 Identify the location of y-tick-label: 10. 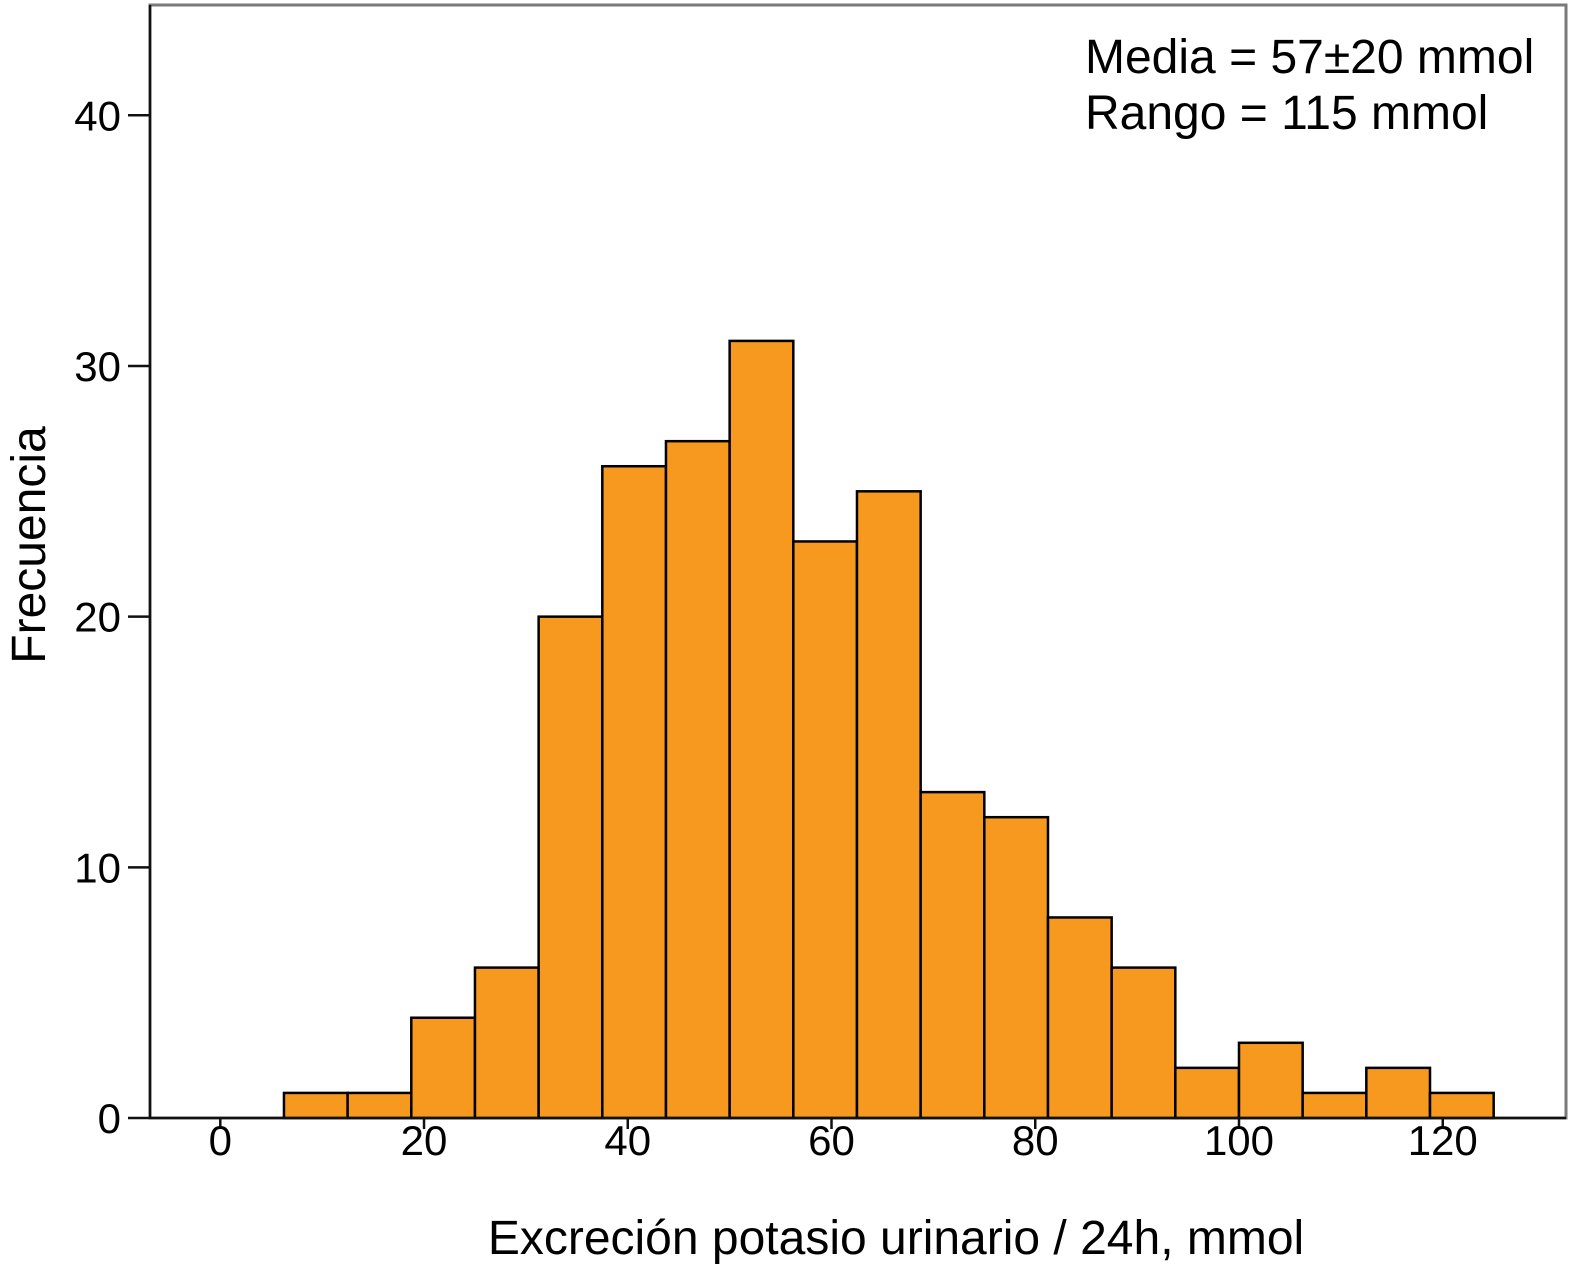
(97, 867).